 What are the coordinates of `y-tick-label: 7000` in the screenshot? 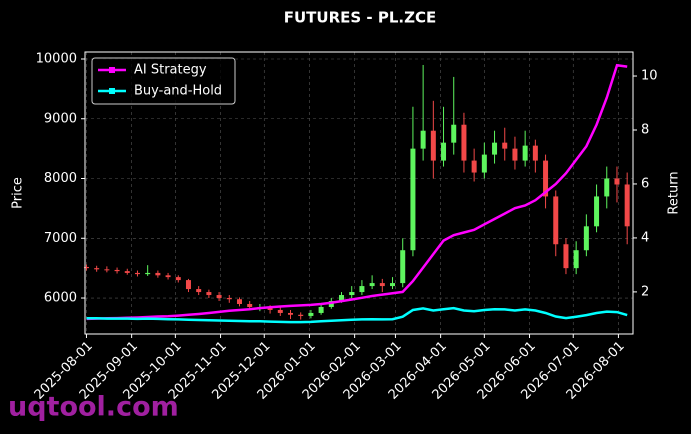 It's located at (60, 238).